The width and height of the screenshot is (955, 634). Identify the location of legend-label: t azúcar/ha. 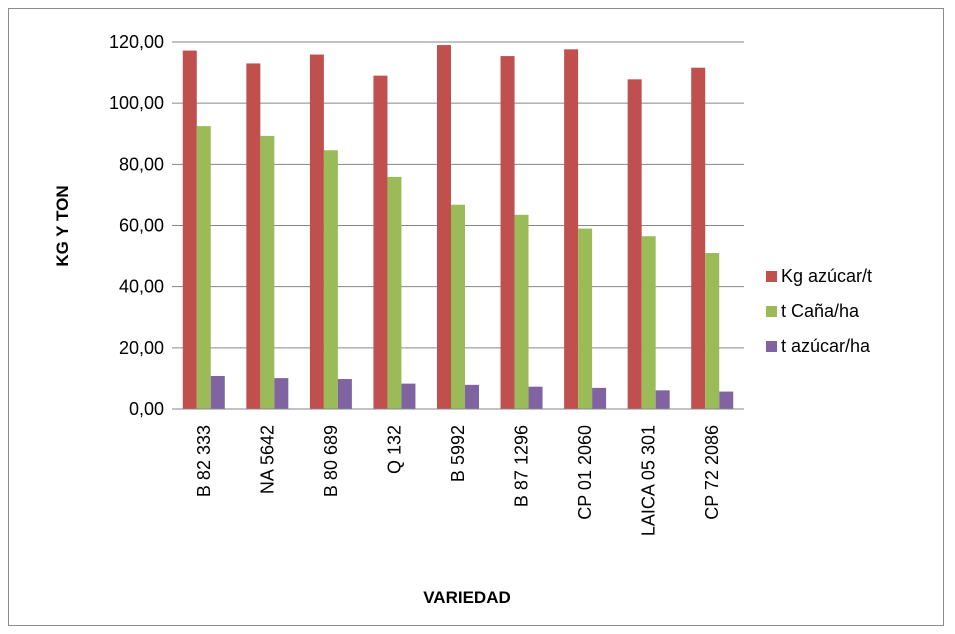
(826, 346).